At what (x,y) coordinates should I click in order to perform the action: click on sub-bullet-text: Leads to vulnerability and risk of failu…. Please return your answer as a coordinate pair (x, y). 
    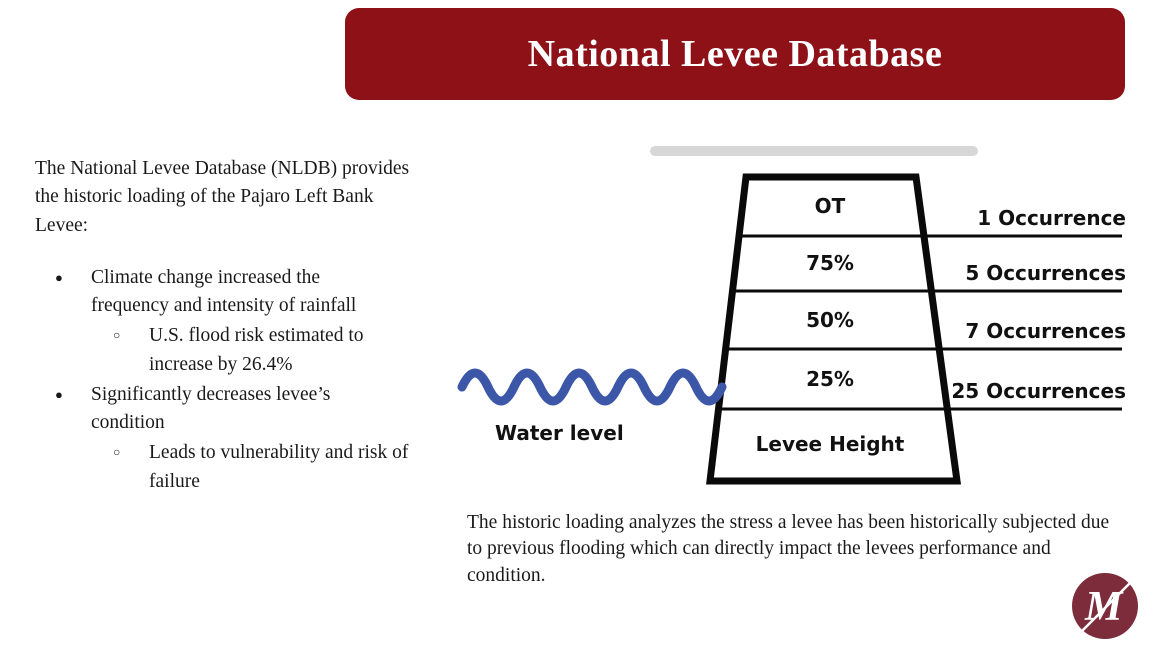
    Looking at the image, I should click on (279, 467).